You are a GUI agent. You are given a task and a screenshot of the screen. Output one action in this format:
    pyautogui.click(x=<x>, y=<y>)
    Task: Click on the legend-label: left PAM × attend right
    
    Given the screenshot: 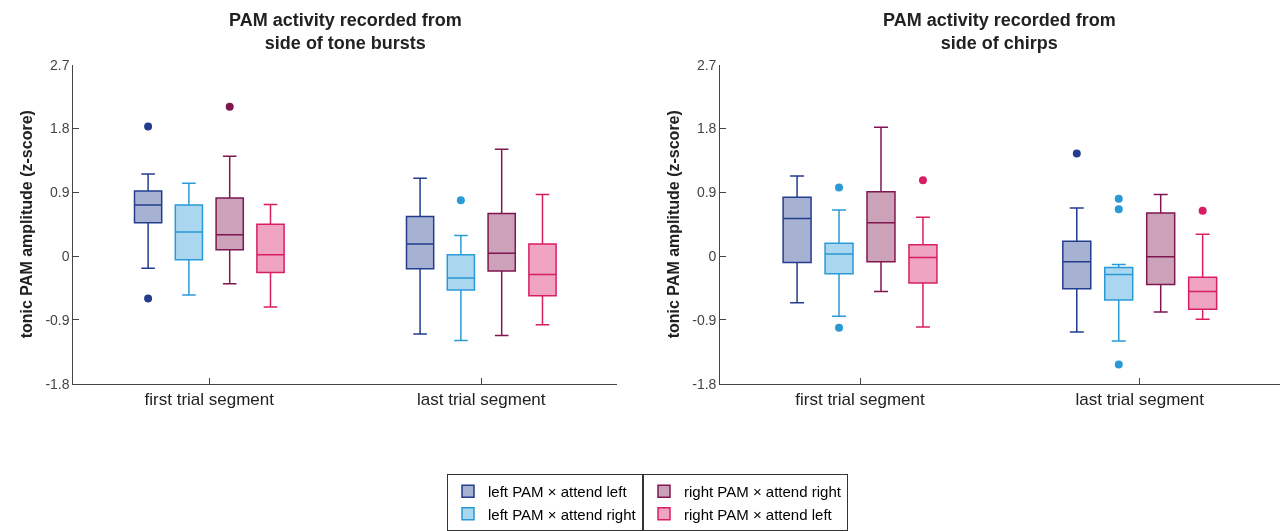 What is the action you would take?
    pyautogui.click(x=562, y=514)
    